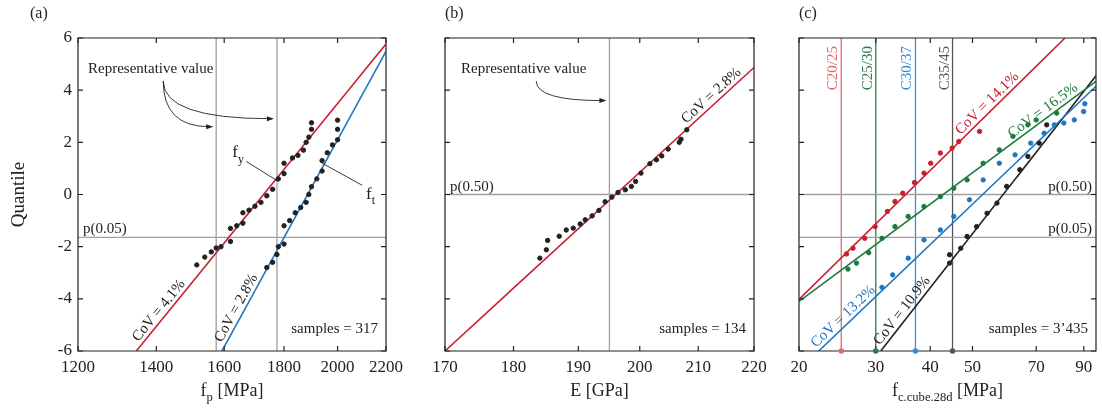 The width and height of the screenshot is (1102, 408). Describe the element at coordinates (17, 194) in the screenshot. I see `y-axis-title: Quantile` at that location.